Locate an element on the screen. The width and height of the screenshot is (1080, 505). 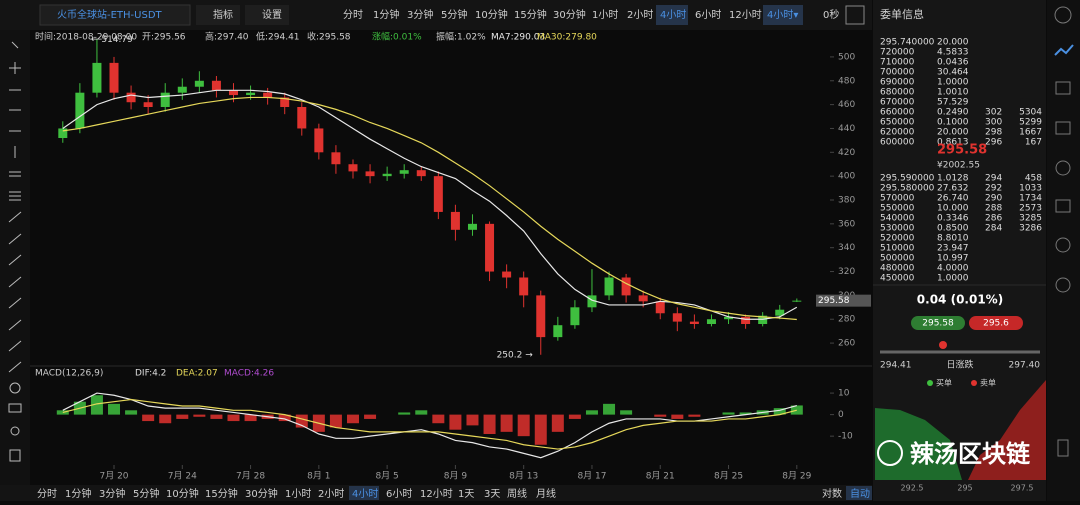
x-tick-label: 8月 25 is located at coordinates (728, 476).